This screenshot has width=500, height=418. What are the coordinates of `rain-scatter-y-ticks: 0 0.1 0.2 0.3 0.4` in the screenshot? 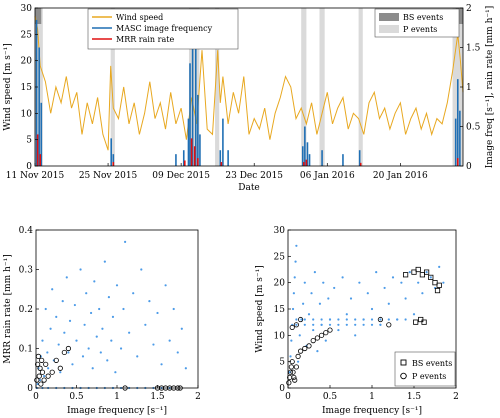 It's located at (29, 310).